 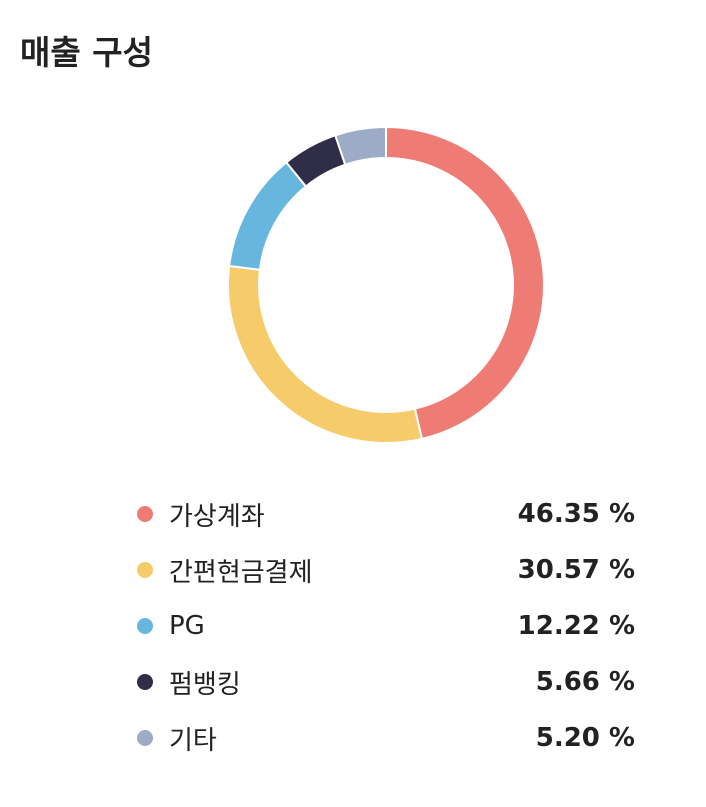 What do you see at coordinates (385, 738) in the screenshot?
I see `legend-item: 기타 5.20 %` at bounding box center [385, 738].